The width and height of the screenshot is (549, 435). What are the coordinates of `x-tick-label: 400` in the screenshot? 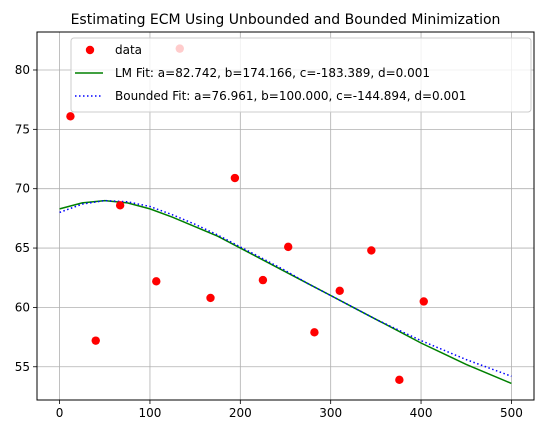 It's located at (421, 413).